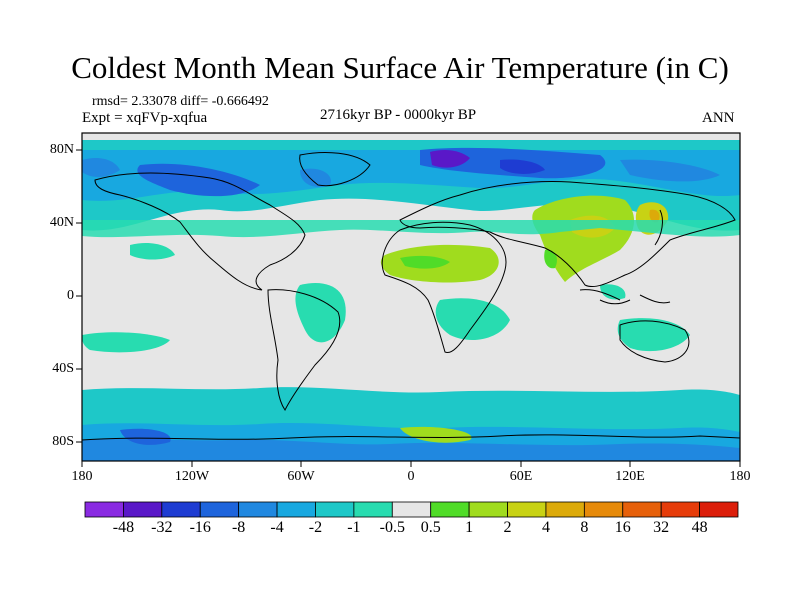 This screenshot has width=800, height=600. Describe the element at coordinates (63, 368) in the screenshot. I see `y-tick-label: 40S` at that location.